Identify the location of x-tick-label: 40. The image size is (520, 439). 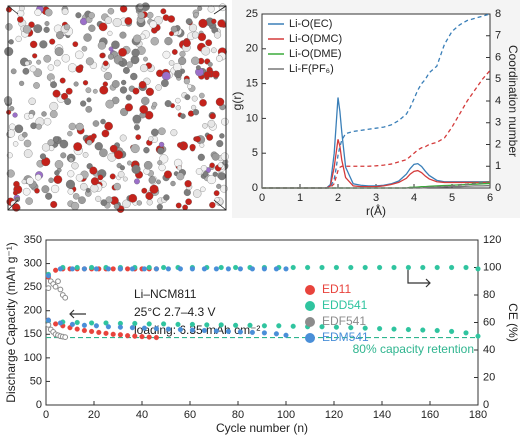
(142, 415).